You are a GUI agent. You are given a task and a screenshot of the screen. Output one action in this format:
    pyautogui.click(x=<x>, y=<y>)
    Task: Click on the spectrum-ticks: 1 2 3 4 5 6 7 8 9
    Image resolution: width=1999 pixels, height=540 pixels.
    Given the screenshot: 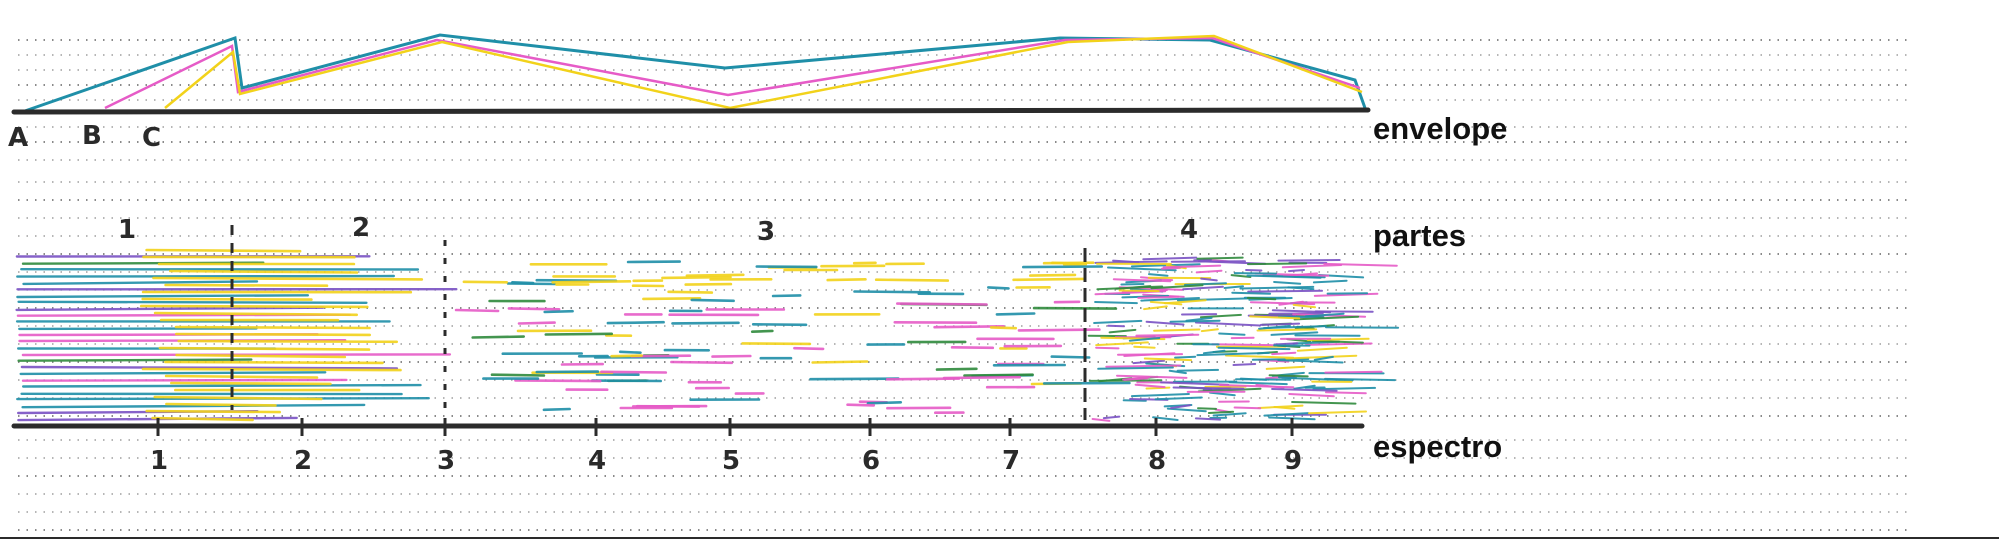 What is the action you would take?
    pyautogui.click(x=726, y=447)
    